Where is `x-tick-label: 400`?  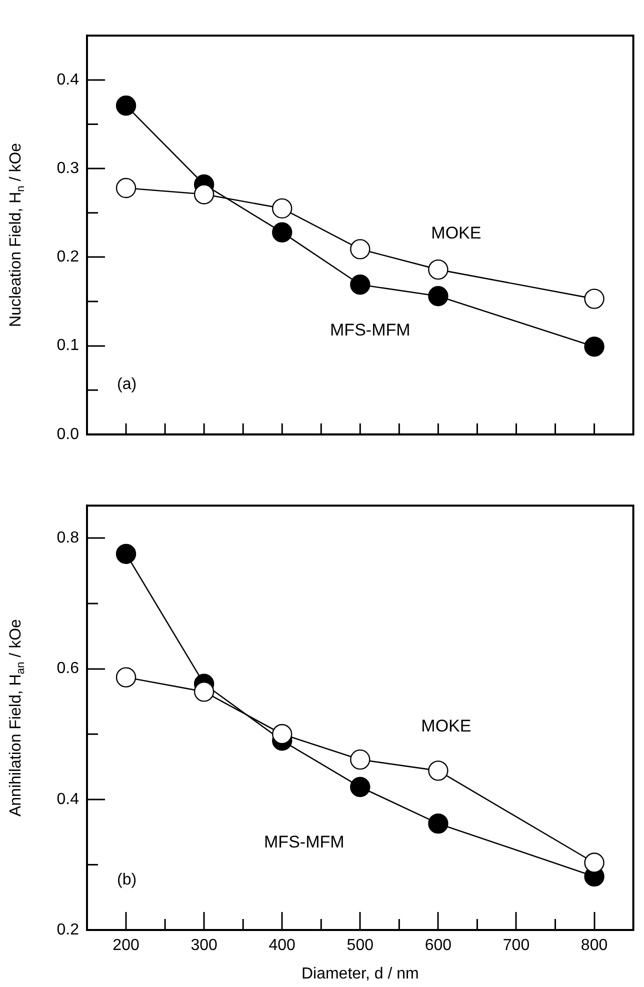 x-tick-label: 400 is located at coordinates (282, 945).